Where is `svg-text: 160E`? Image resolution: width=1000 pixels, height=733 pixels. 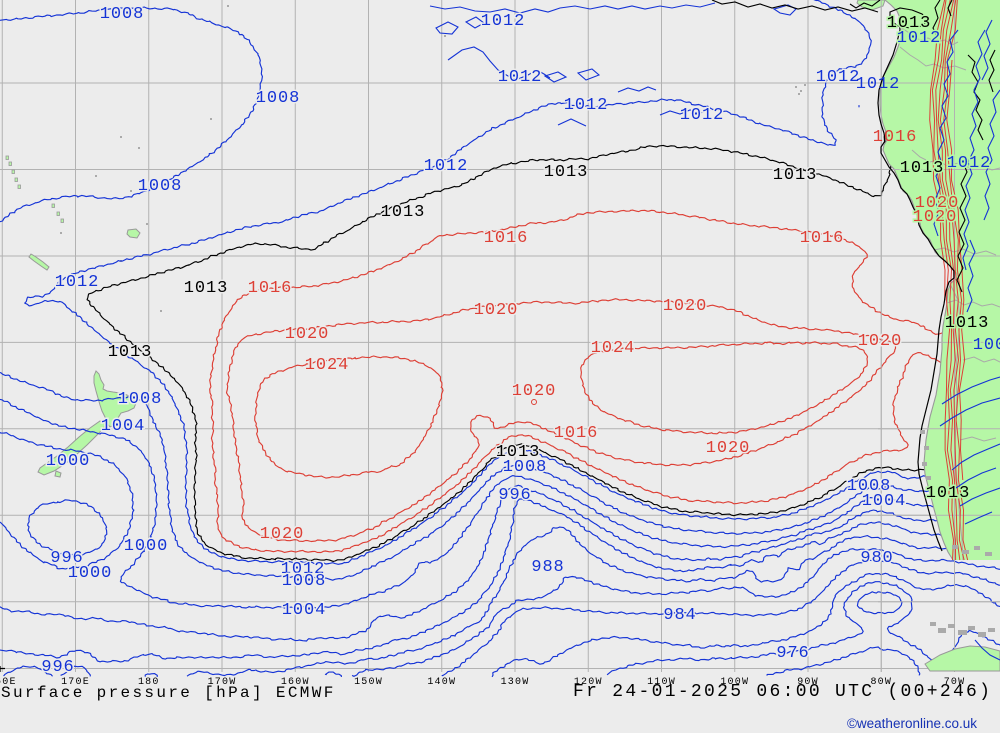 svg-text: 160E is located at coordinates (8, 682).